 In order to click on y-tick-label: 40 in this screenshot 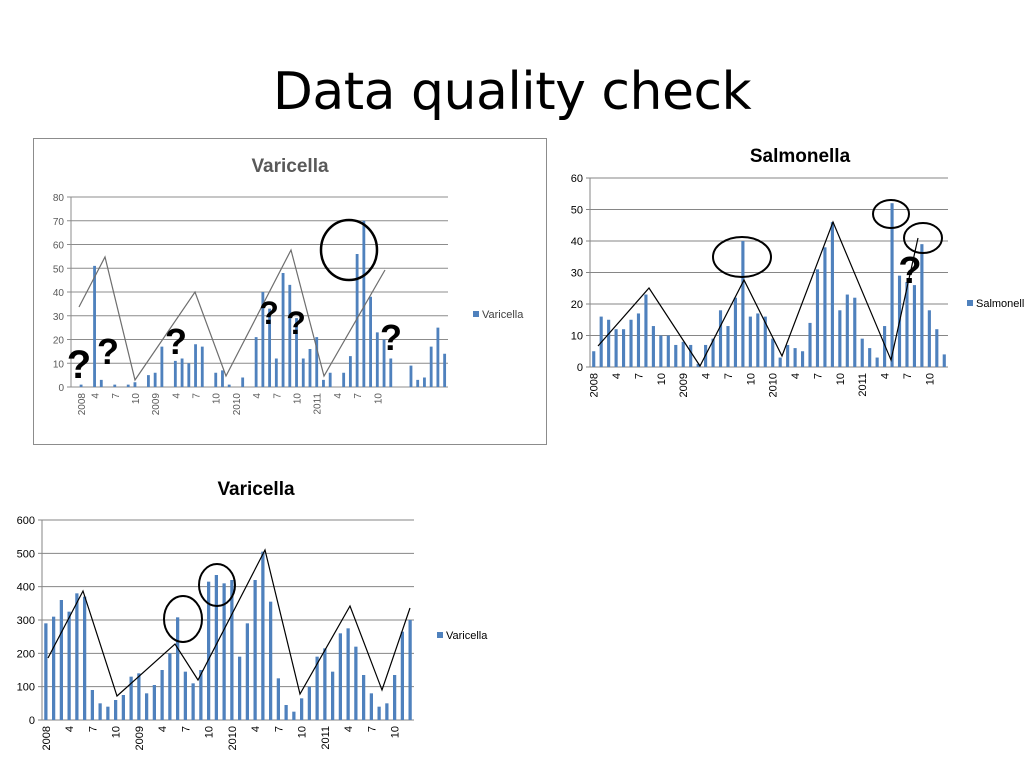, I will do `click(577, 242)`.